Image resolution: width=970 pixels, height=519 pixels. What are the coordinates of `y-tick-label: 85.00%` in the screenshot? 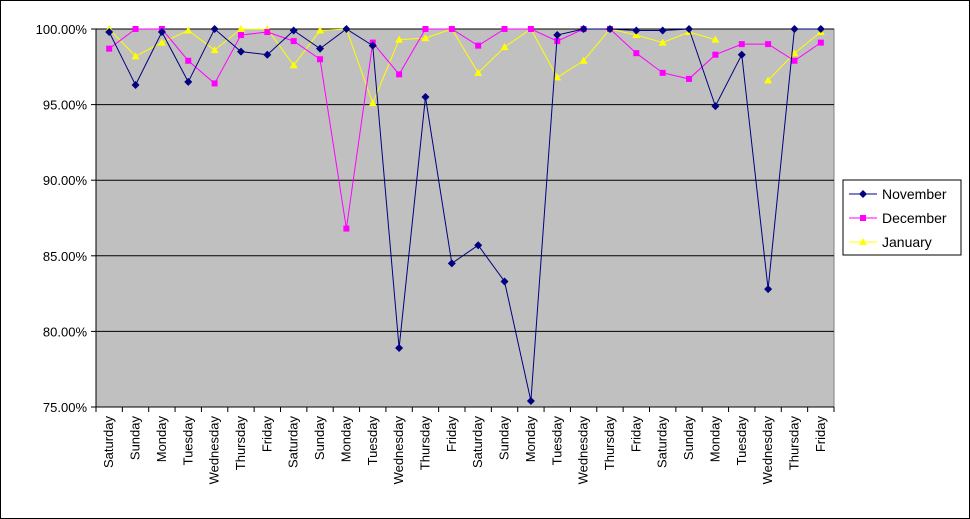 It's located at (65, 256).